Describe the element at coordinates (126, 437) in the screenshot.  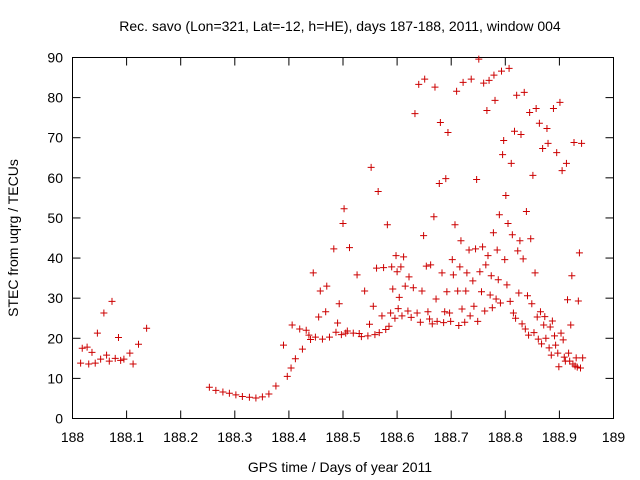
I see `x-tick-label: 188.1` at that location.